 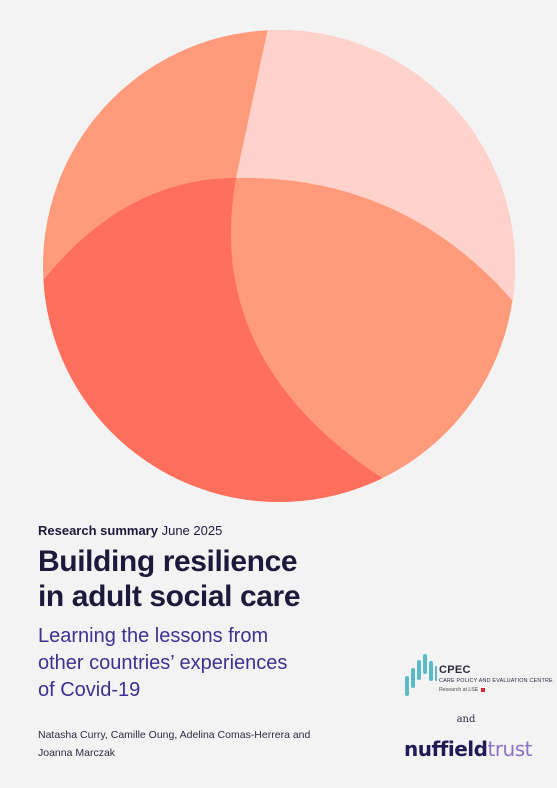 I want to click on cpec-subtitle: CARE POLICY AND EVALUATION CENTRE, so click(x=496, y=681).